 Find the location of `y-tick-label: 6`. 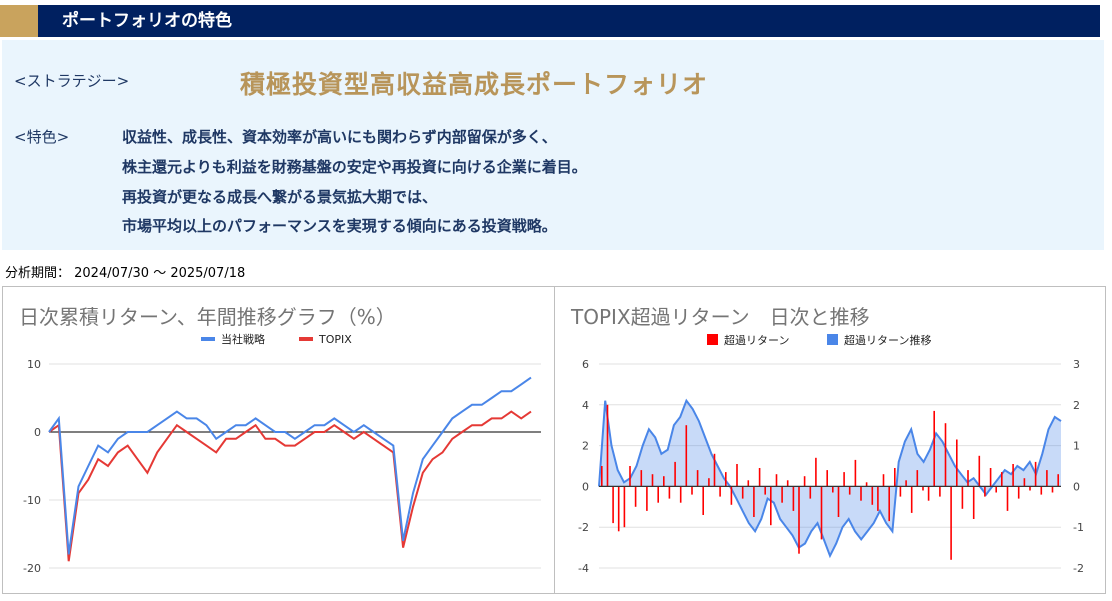

y-tick-label: 6 is located at coordinates (585, 364).